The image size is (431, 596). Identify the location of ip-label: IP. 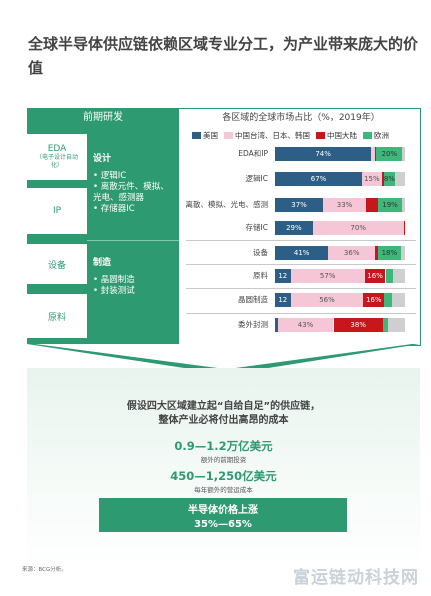
(57, 211).